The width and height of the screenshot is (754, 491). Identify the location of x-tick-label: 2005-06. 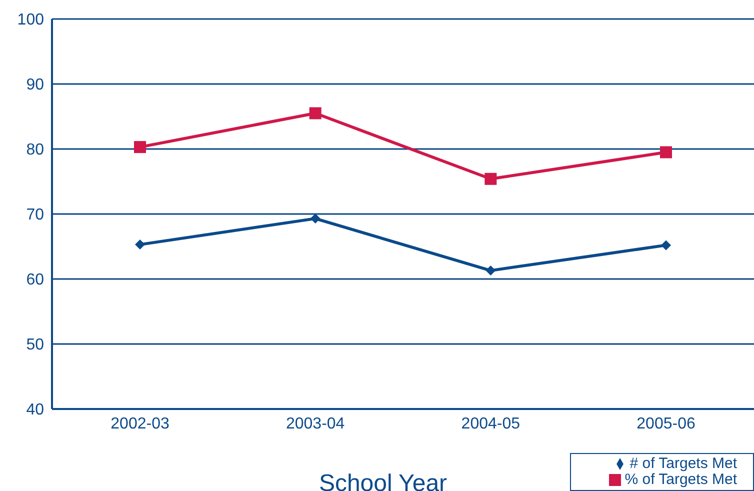
(666, 423).